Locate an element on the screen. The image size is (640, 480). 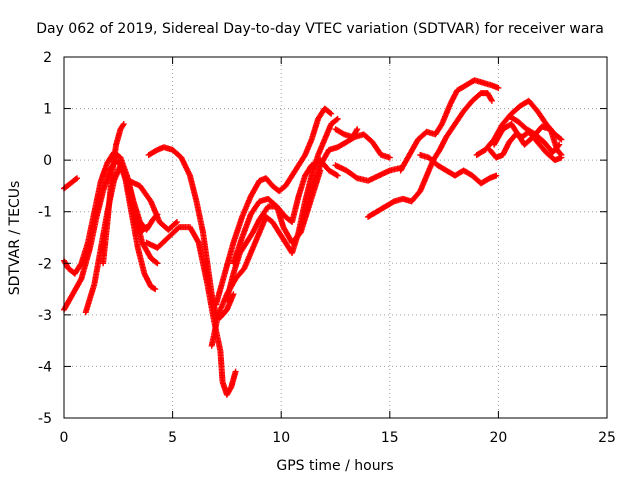
y-tick-label: -3 is located at coordinates (45, 316).